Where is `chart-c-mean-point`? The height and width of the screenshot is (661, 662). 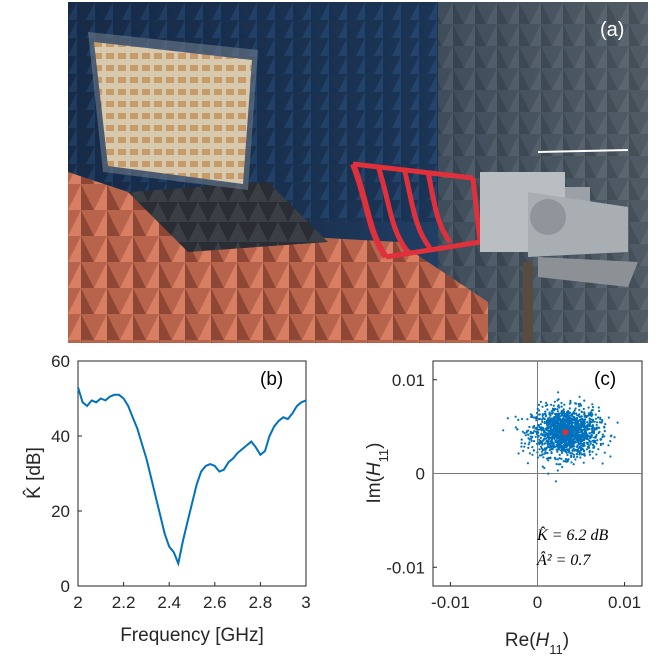
chart-c-mean-point is located at coordinates (565, 432).